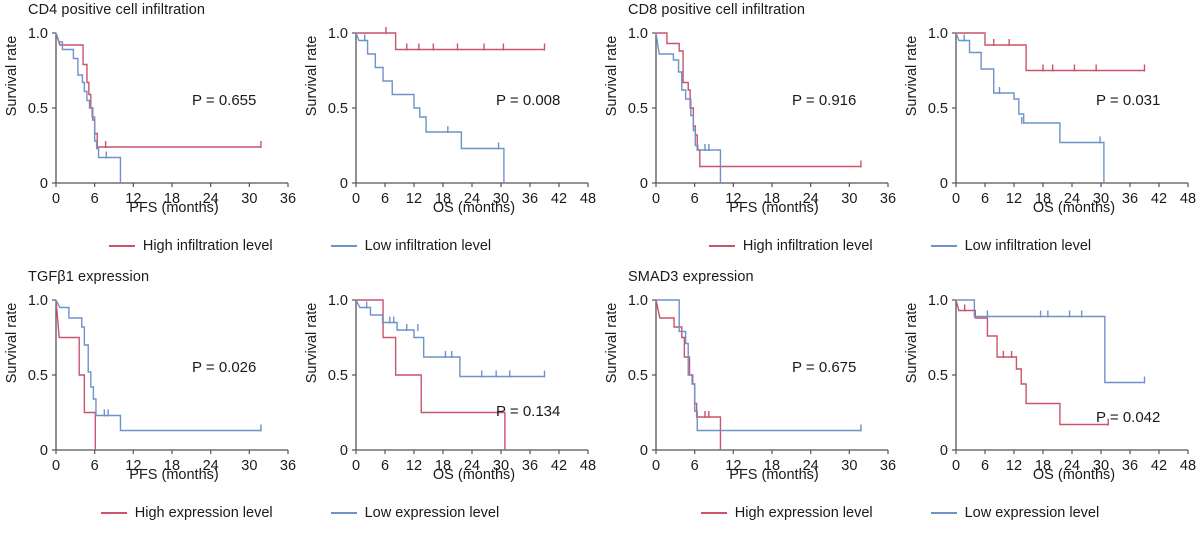  Describe the element at coordinates (224, 367) in the screenshot. I see `p-value-annotation: P = 0.026` at that location.